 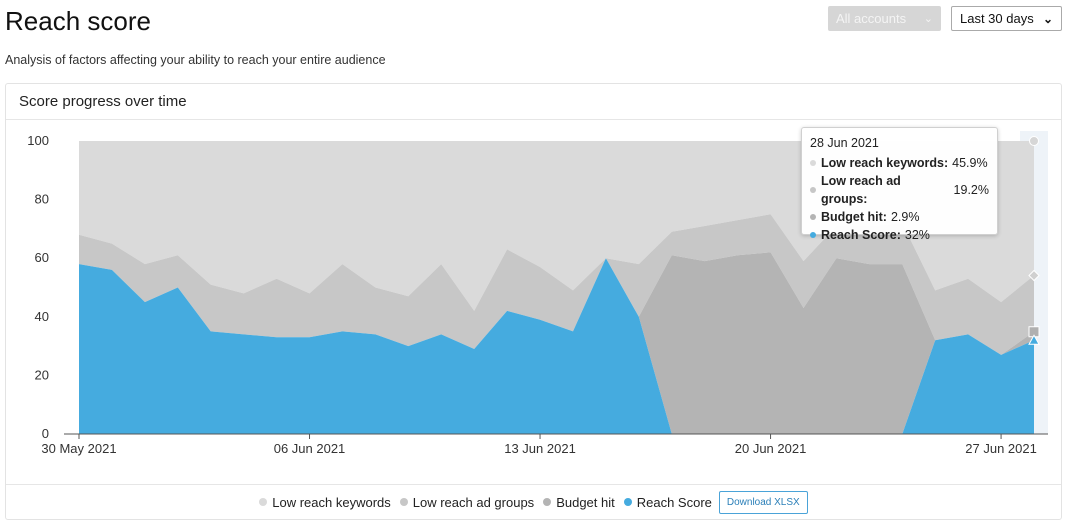 What do you see at coordinates (885, 163) in the screenshot?
I see `tooltip-label: Low reach keywords:` at bounding box center [885, 163].